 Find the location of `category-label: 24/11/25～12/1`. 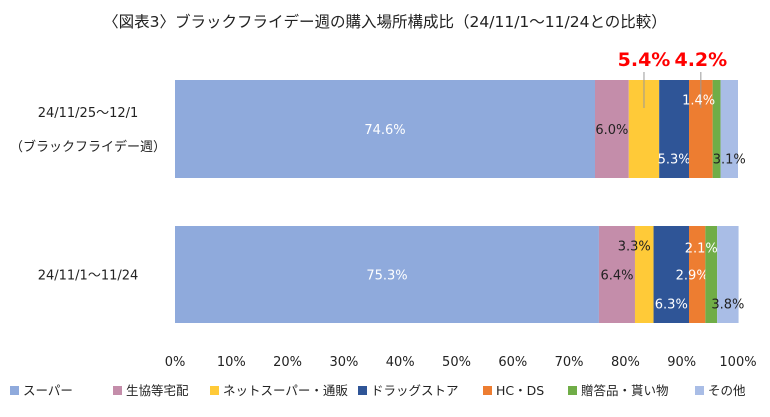

category-label: 24/11/25～12/1 is located at coordinates (88, 113).